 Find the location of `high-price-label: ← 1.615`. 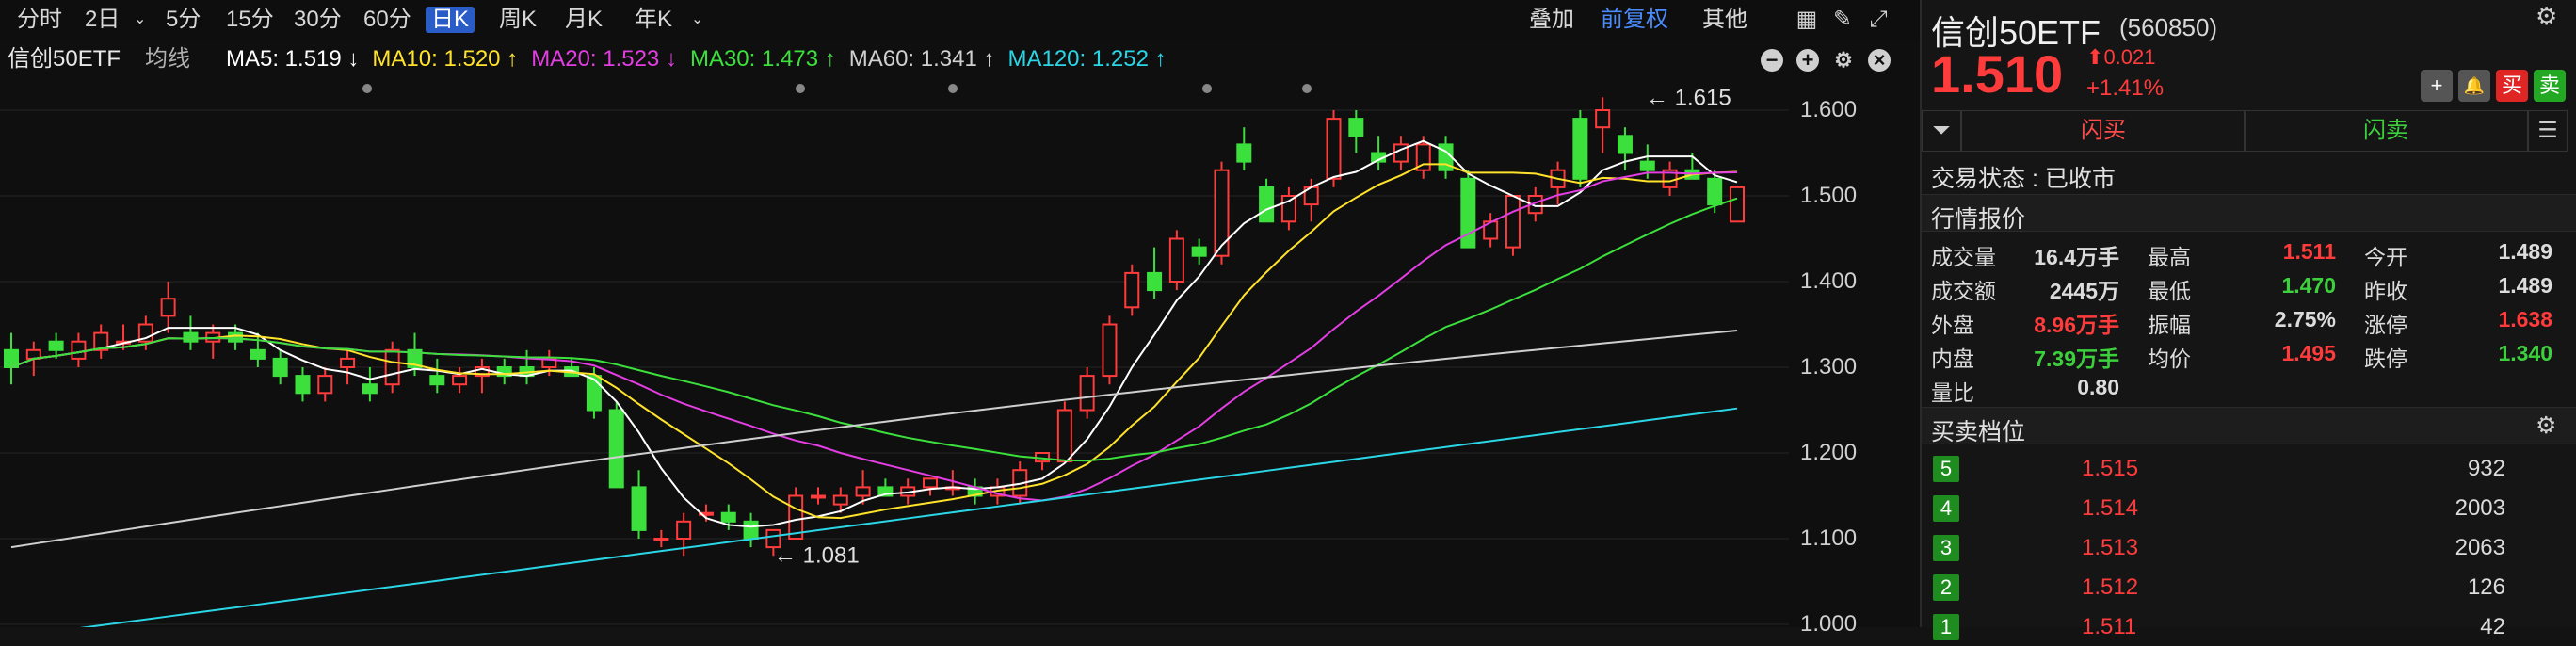

high-price-label: ← 1.615 is located at coordinates (1688, 98).